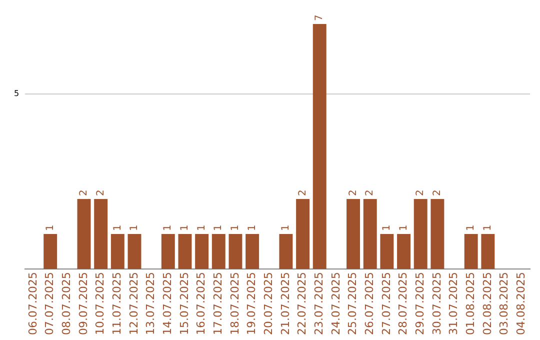 Image resolution: width=540 pixels, height=340 pixels. I want to click on x-tick-label: 02.08.2025, so click(487, 304).